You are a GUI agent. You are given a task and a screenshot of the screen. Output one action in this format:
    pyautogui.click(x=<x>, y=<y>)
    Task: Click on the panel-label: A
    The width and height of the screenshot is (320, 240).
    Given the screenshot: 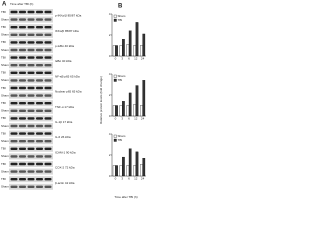 What is the action you would take?
    pyautogui.click(x=4, y=5)
    